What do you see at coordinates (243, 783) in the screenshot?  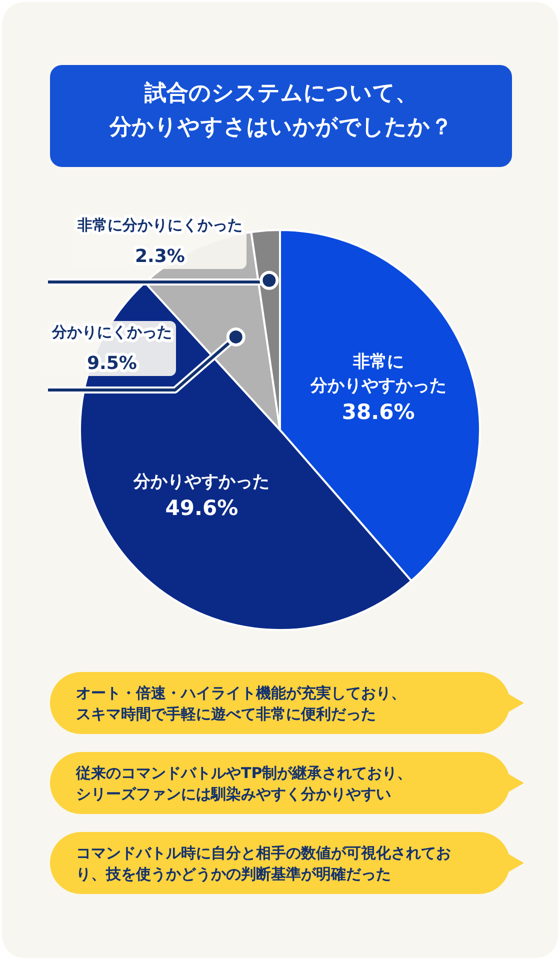 I see `text: 従来のコマンドバトルやTP制が継承されており、シリーズファンには馴染みやすく分かりやすい` at bounding box center [243, 783].